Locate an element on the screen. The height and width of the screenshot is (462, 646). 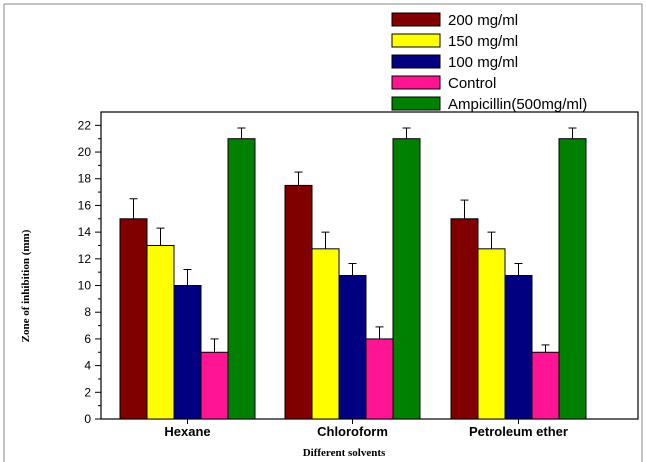
y-tick-label: 6 is located at coordinates (87, 339).